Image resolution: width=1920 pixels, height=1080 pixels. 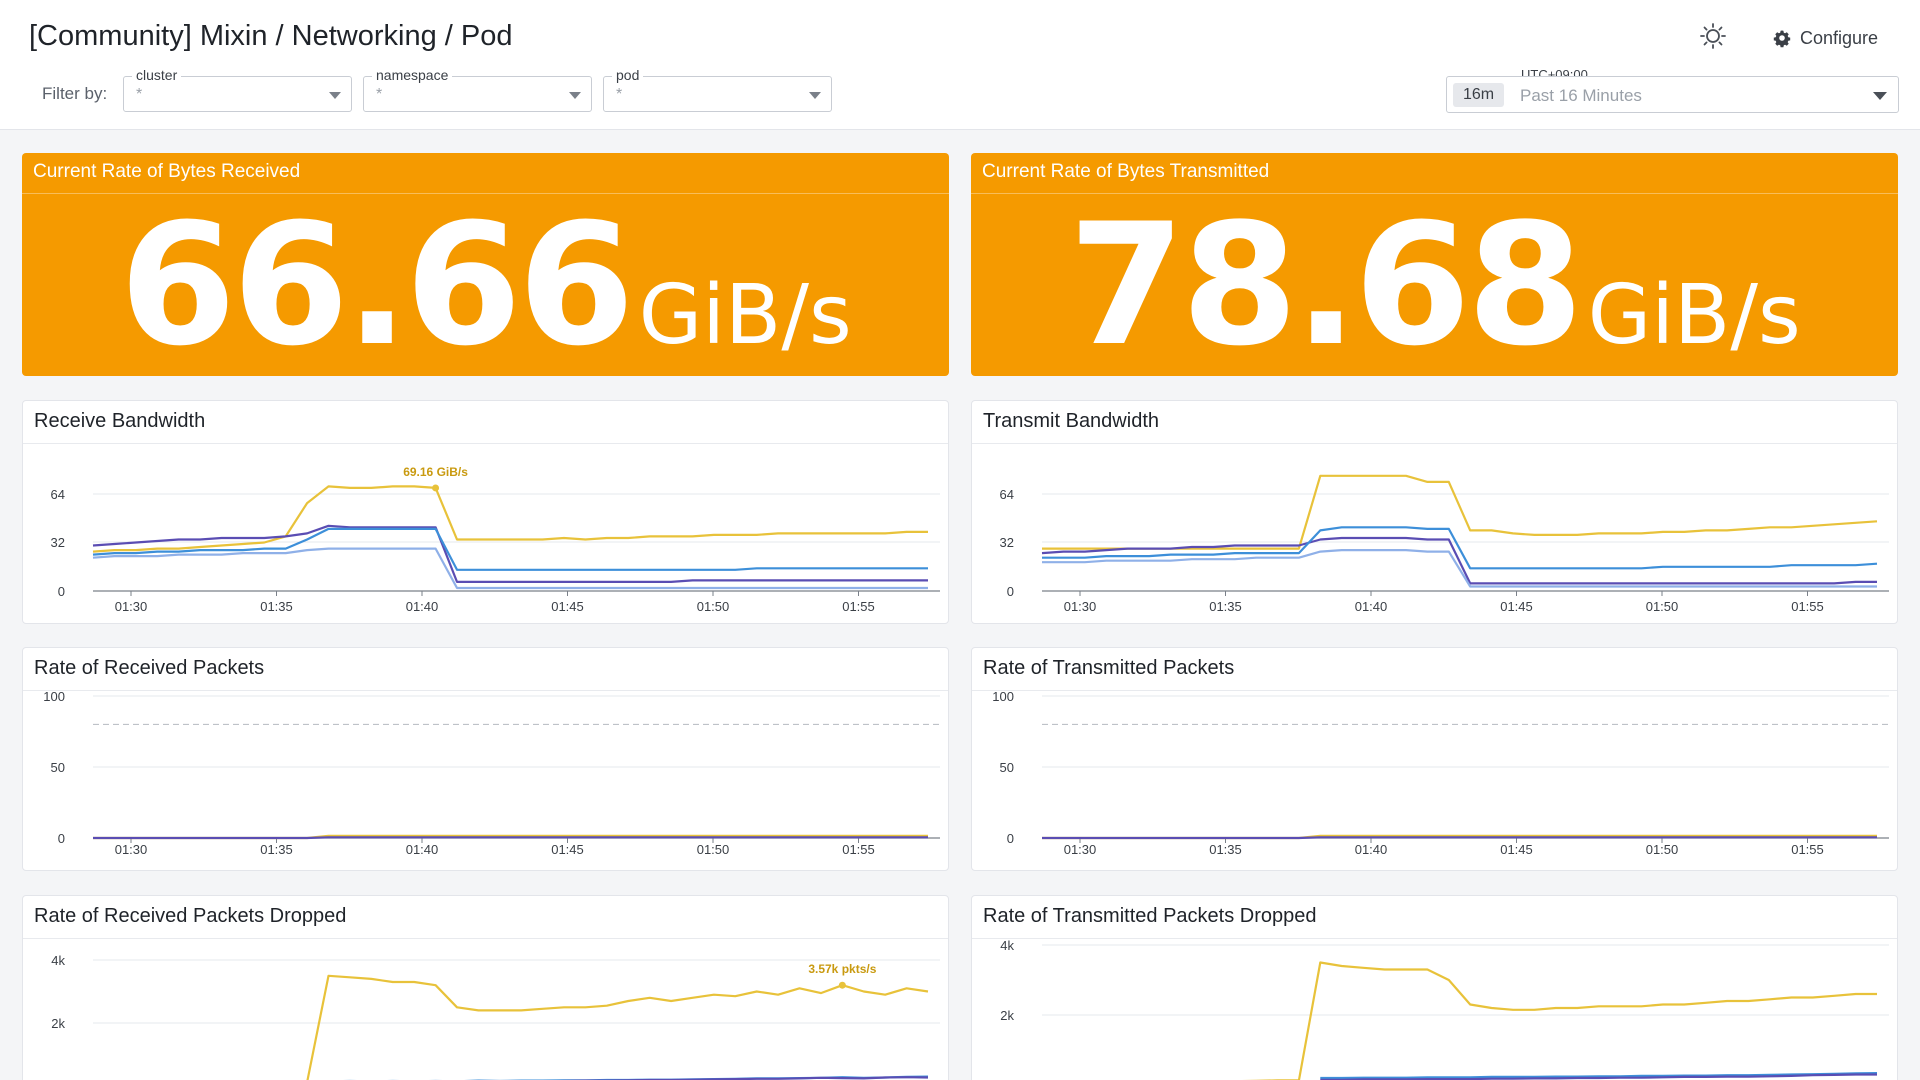 I want to click on time-range-picker: 16m Past 16 Minutes, so click(x=1672, y=94).